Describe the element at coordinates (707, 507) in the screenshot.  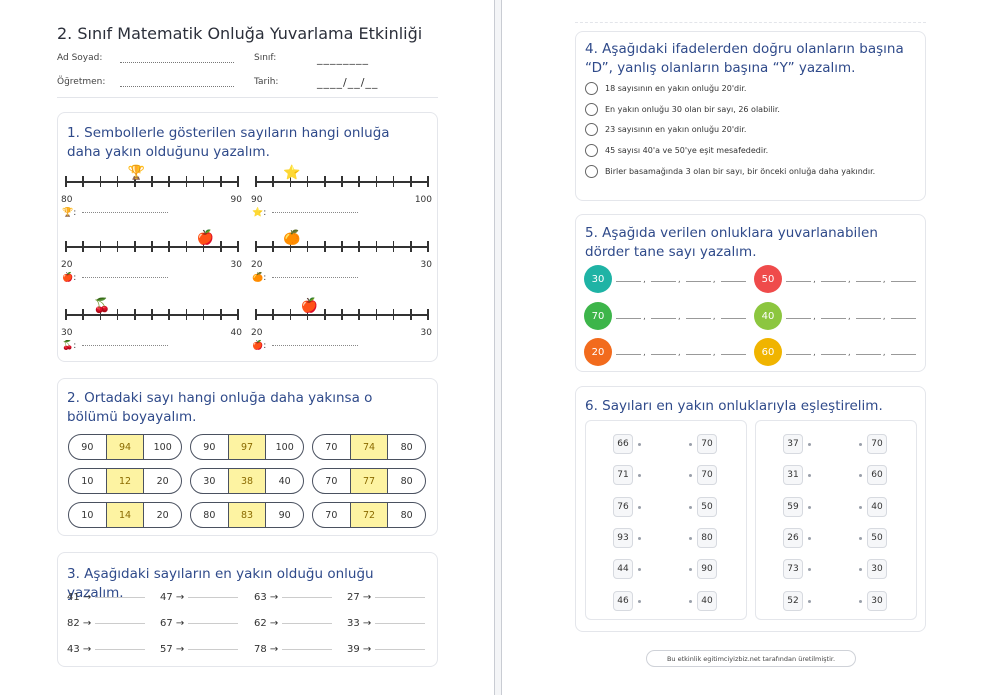
I see `match-tens: 50` at that location.